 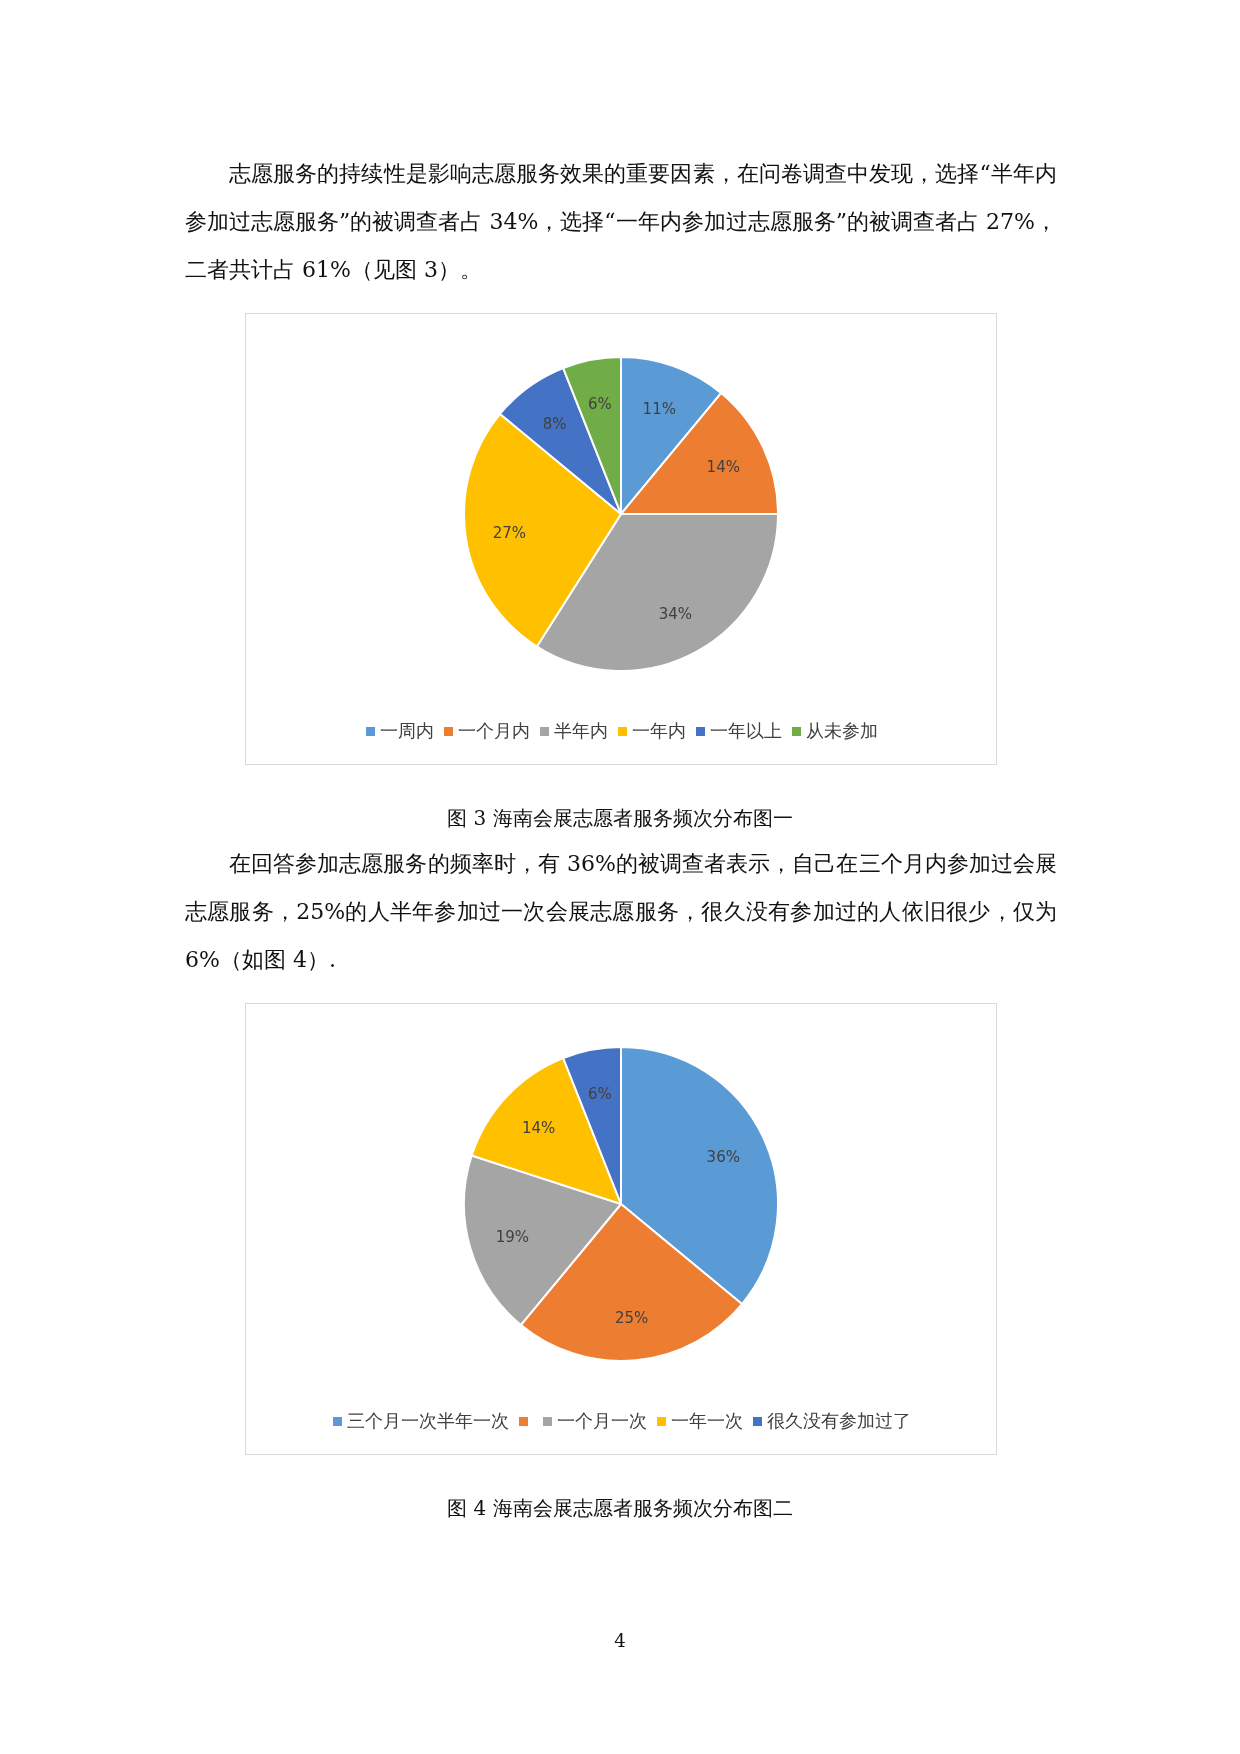 I want to click on data-label: 36%, so click(x=723, y=1156).